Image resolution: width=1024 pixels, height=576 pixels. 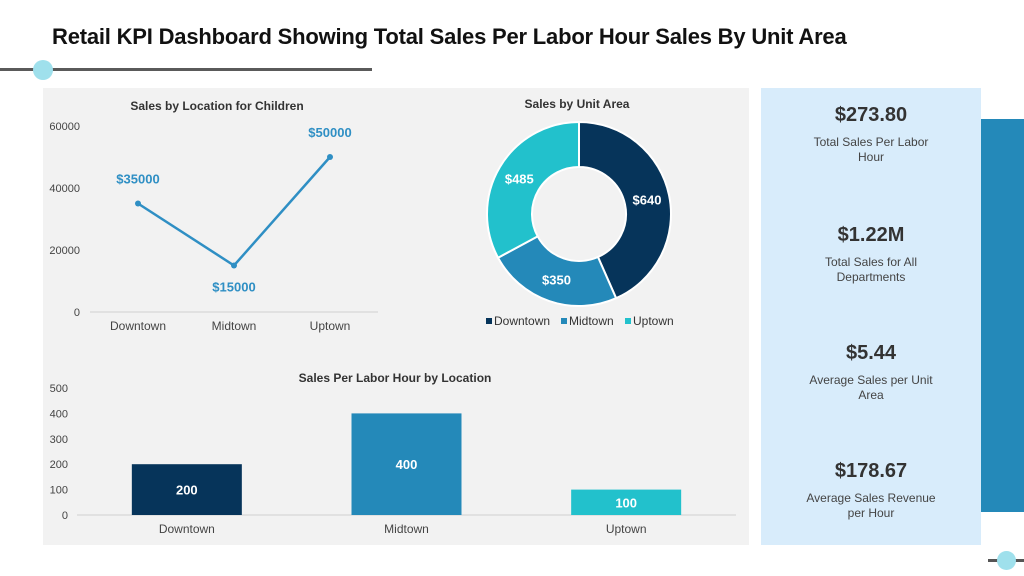 I want to click on side-accent-bar, so click(x=1002, y=315).